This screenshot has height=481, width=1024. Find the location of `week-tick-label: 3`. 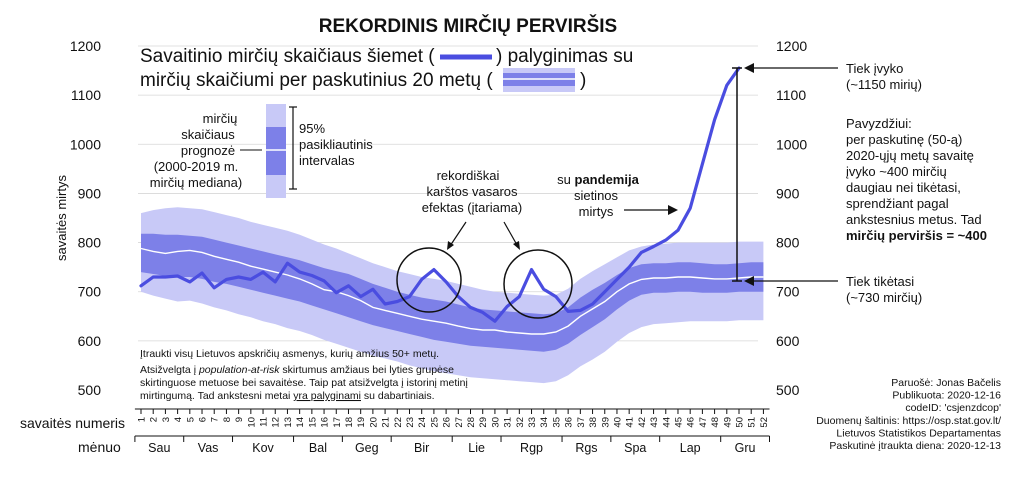

week-tick-label: 3 is located at coordinates (166, 419).